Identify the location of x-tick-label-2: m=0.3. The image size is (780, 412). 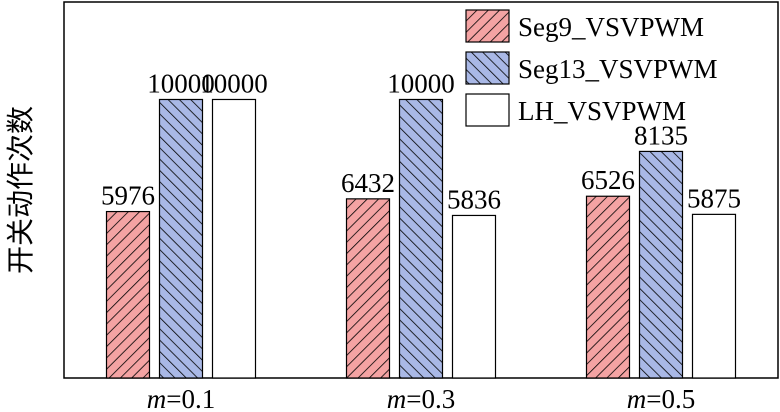
(421, 398).